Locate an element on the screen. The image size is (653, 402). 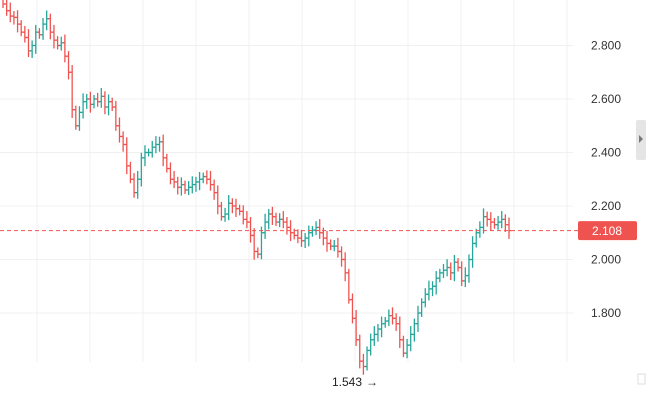
scroll-handle is located at coordinates (641, 140).